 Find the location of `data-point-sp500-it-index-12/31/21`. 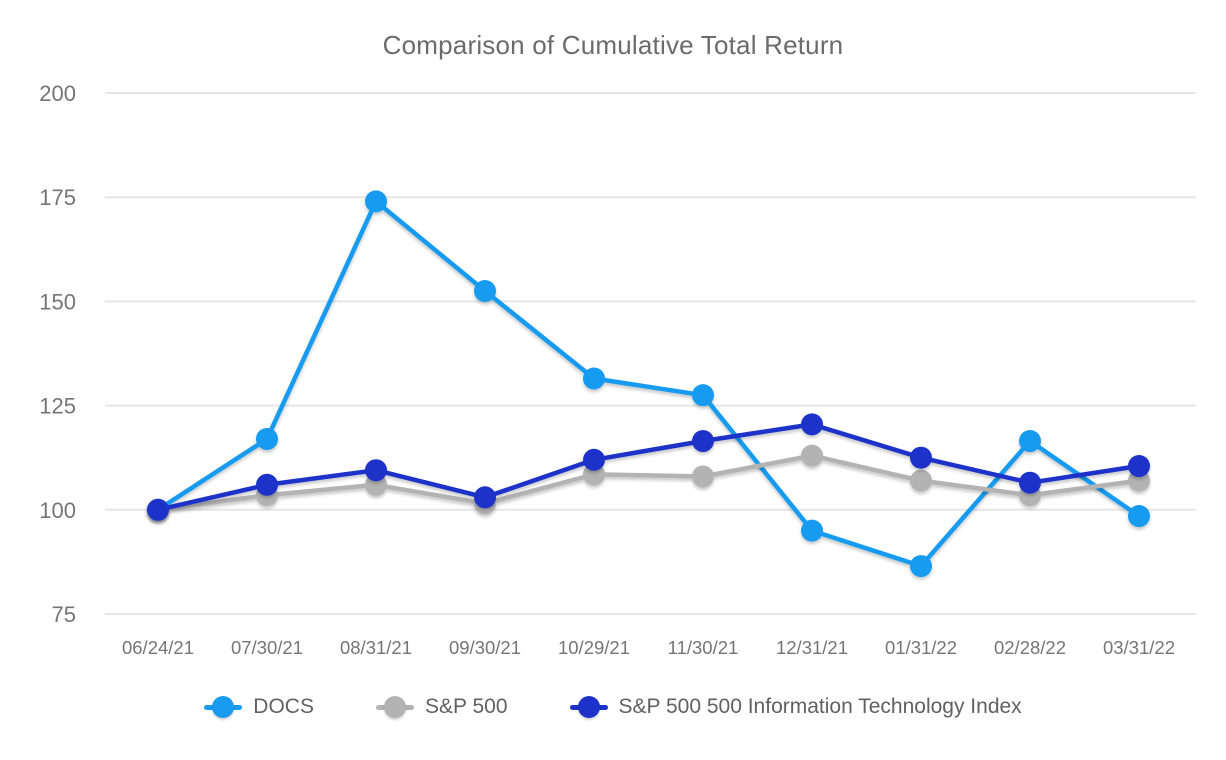

data-point-sp500-it-index-12/31/21 is located at coordinates (812, 424).